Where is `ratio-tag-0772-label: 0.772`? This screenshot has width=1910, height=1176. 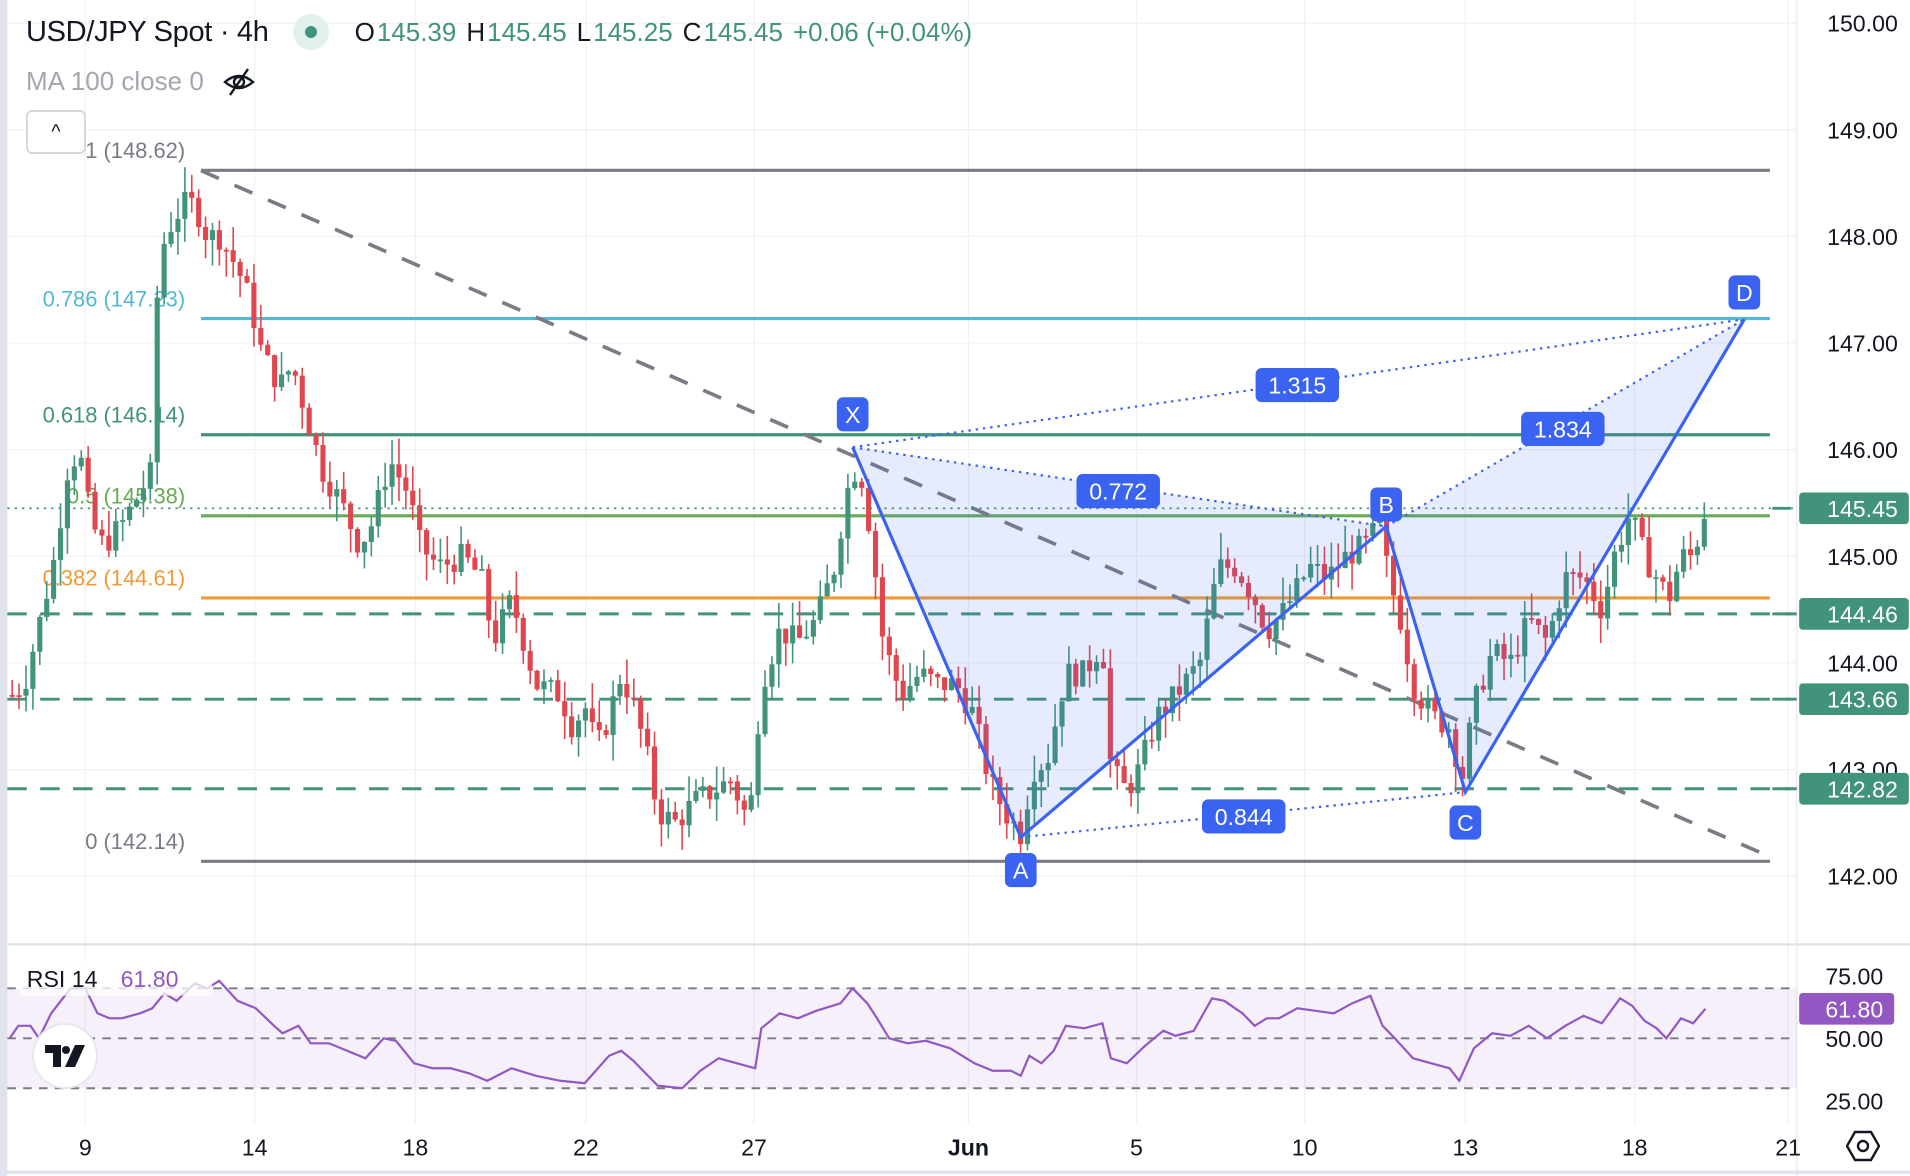 ratio-tag-0772-label: 0.772 is located at coordinates (1118, 492).